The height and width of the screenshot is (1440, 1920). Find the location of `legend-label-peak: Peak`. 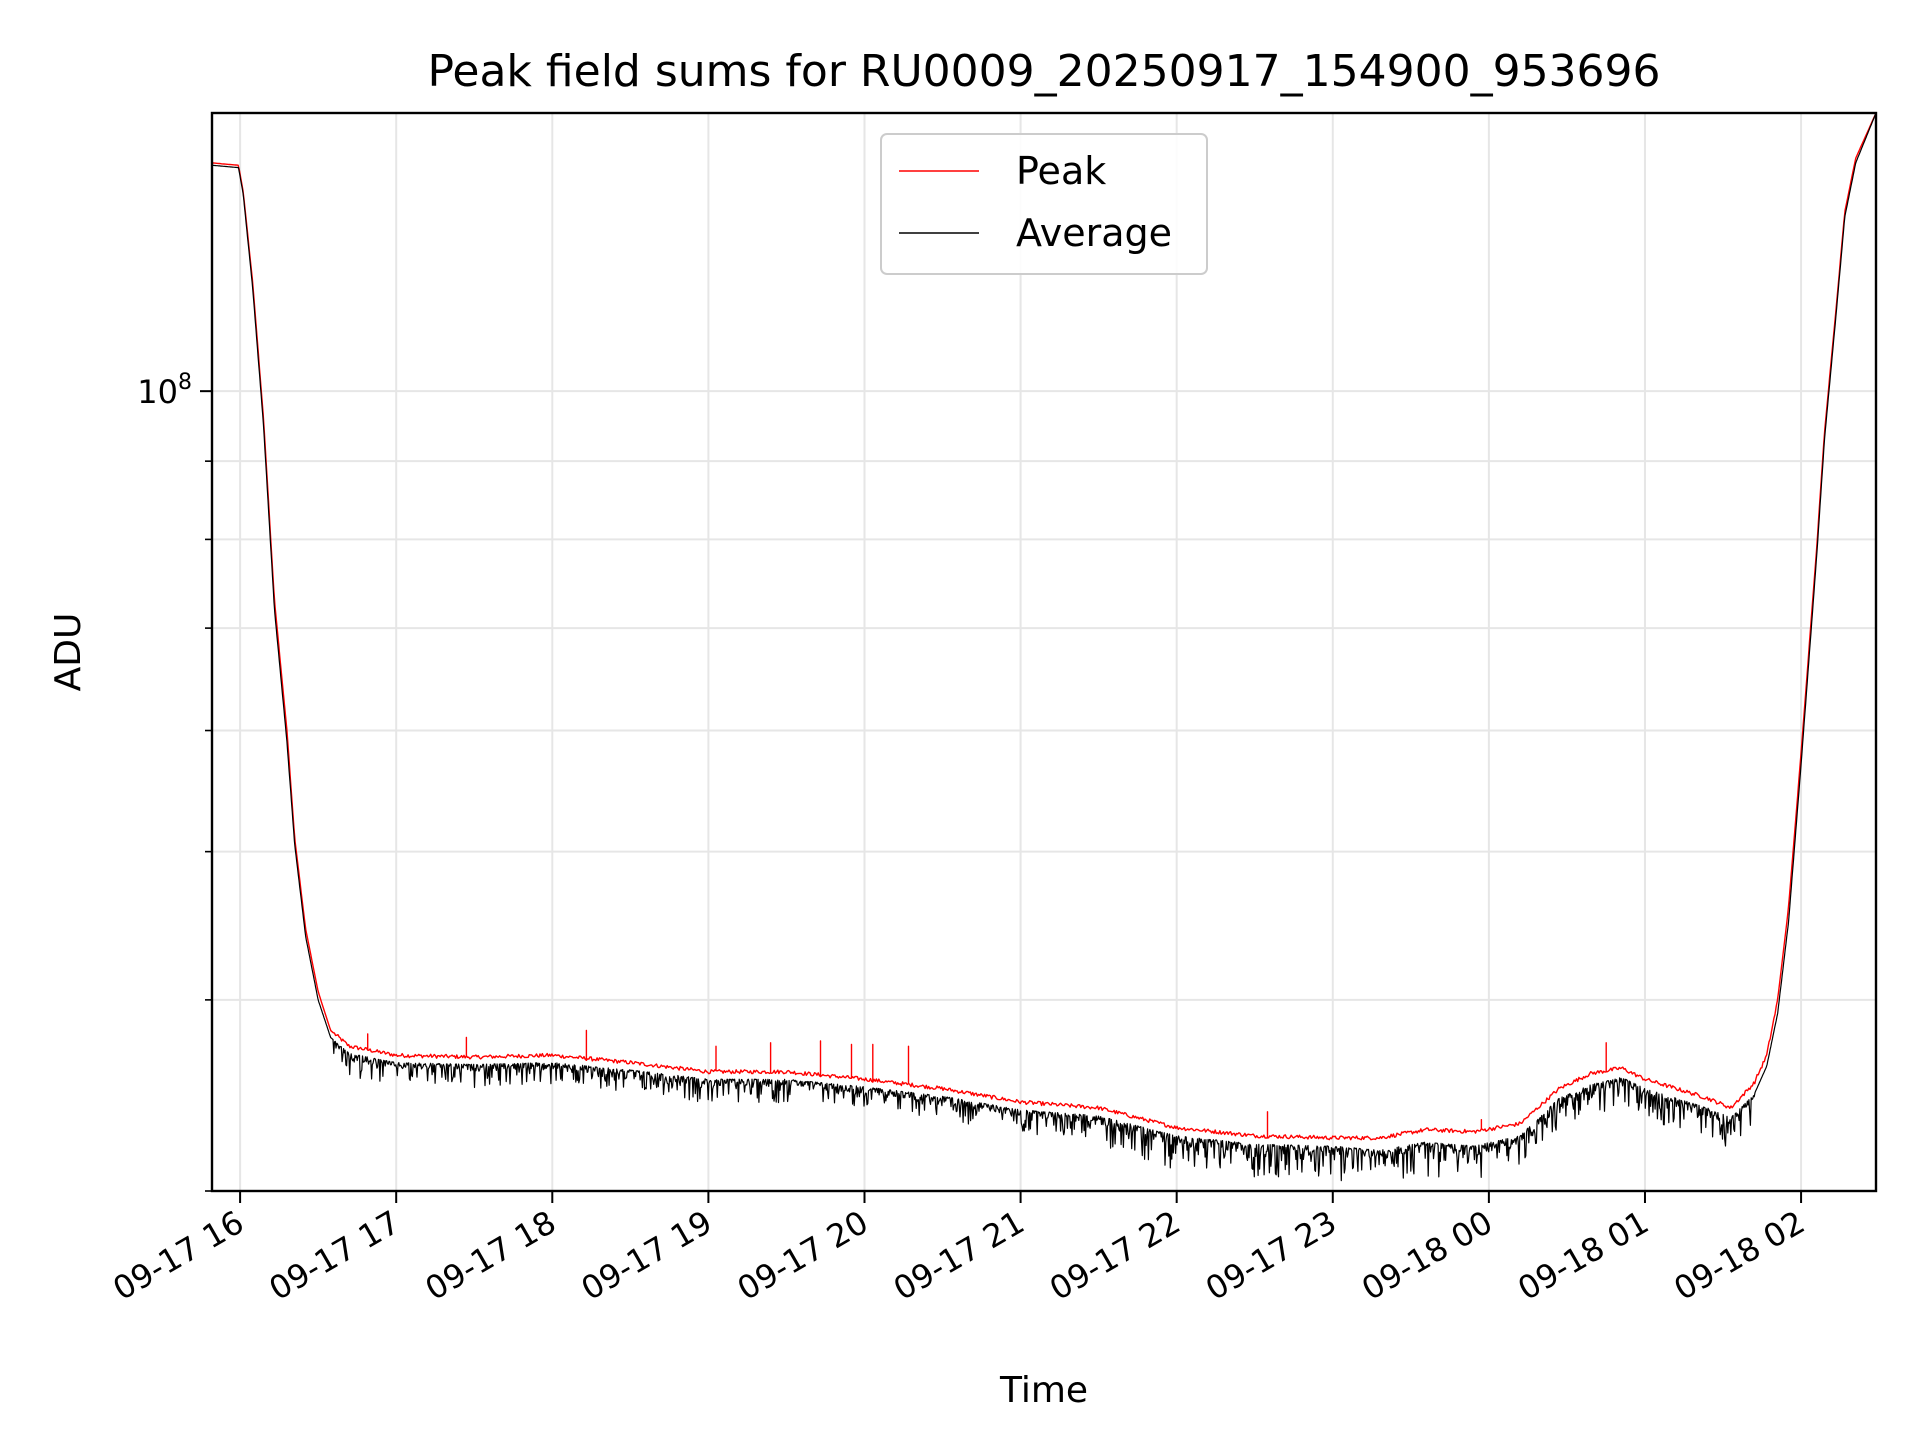

legend-label-peak: Peak is located at coordinates (1061, 171).